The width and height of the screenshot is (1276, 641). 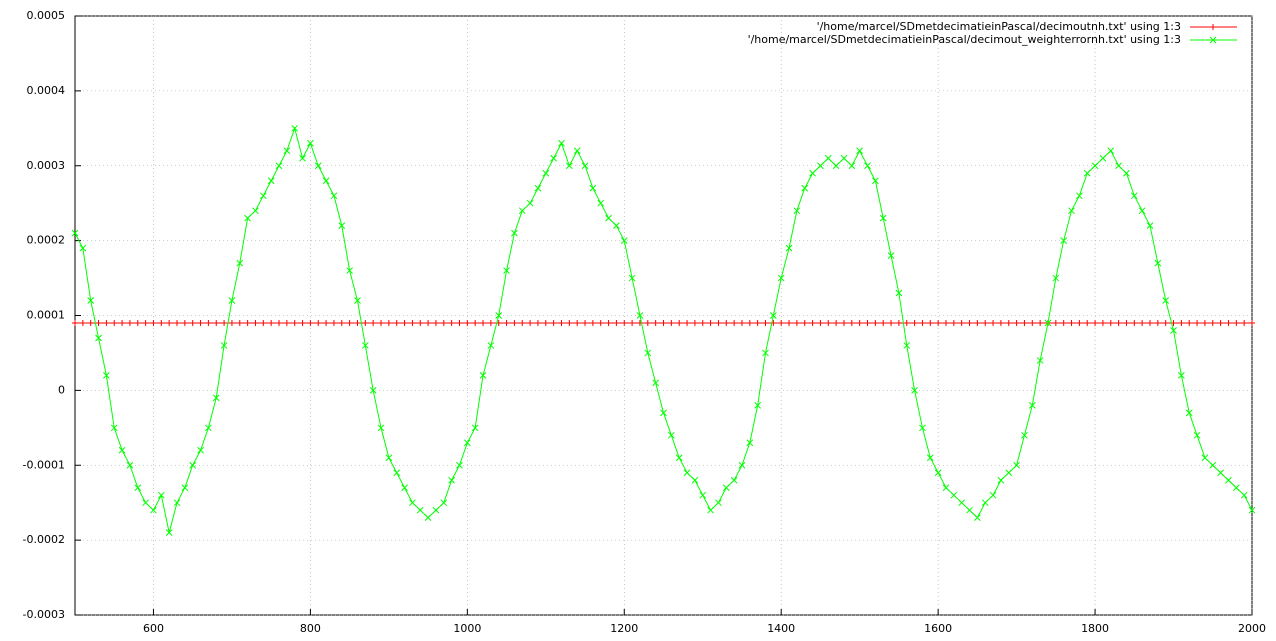 What do you see at coordinates (1095, 628) in the screenshot?
I see `x-tick-label: 1800` at bounding box center [1095, 628].